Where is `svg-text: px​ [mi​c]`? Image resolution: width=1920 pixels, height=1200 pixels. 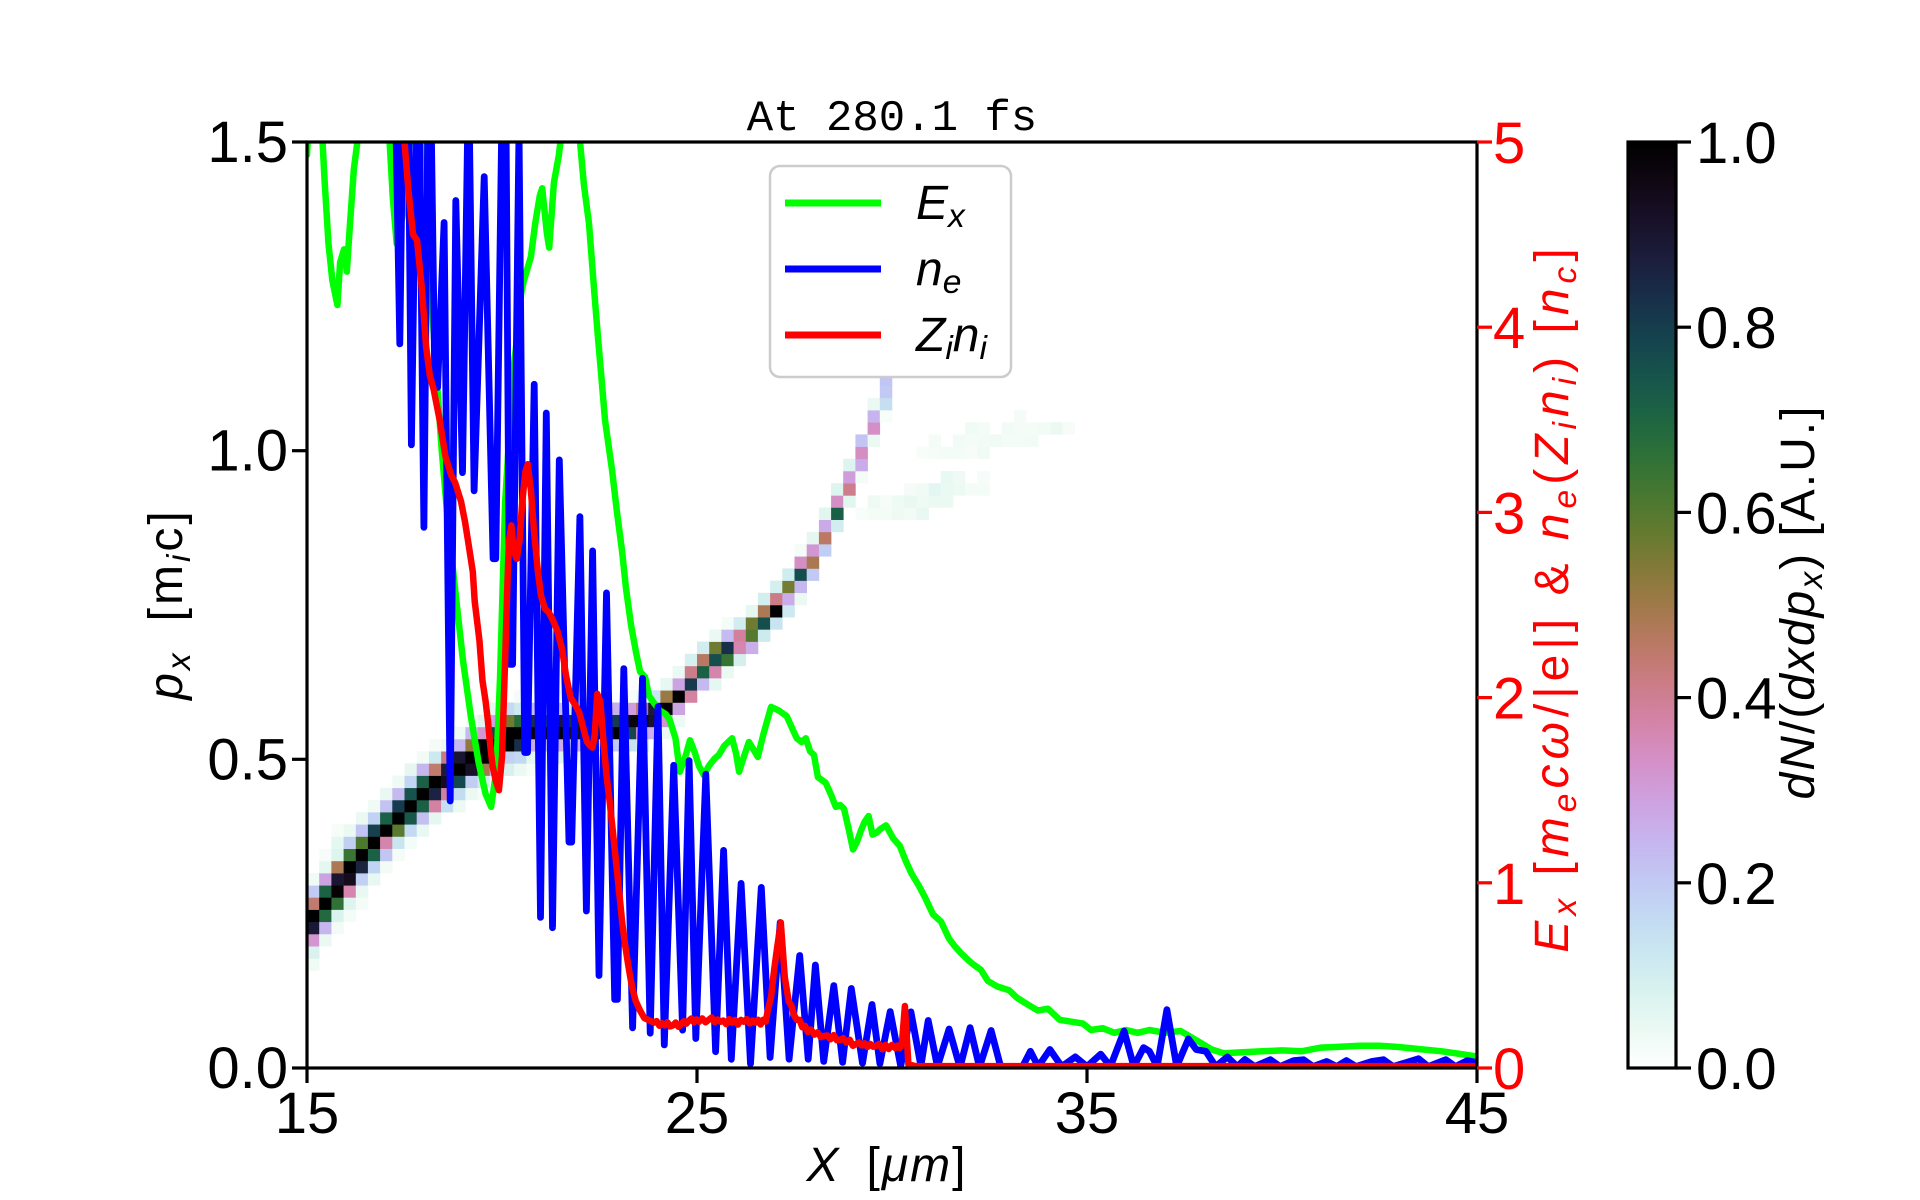
svg-text: px​ [mi​c] is located at coordinates (169, 605).